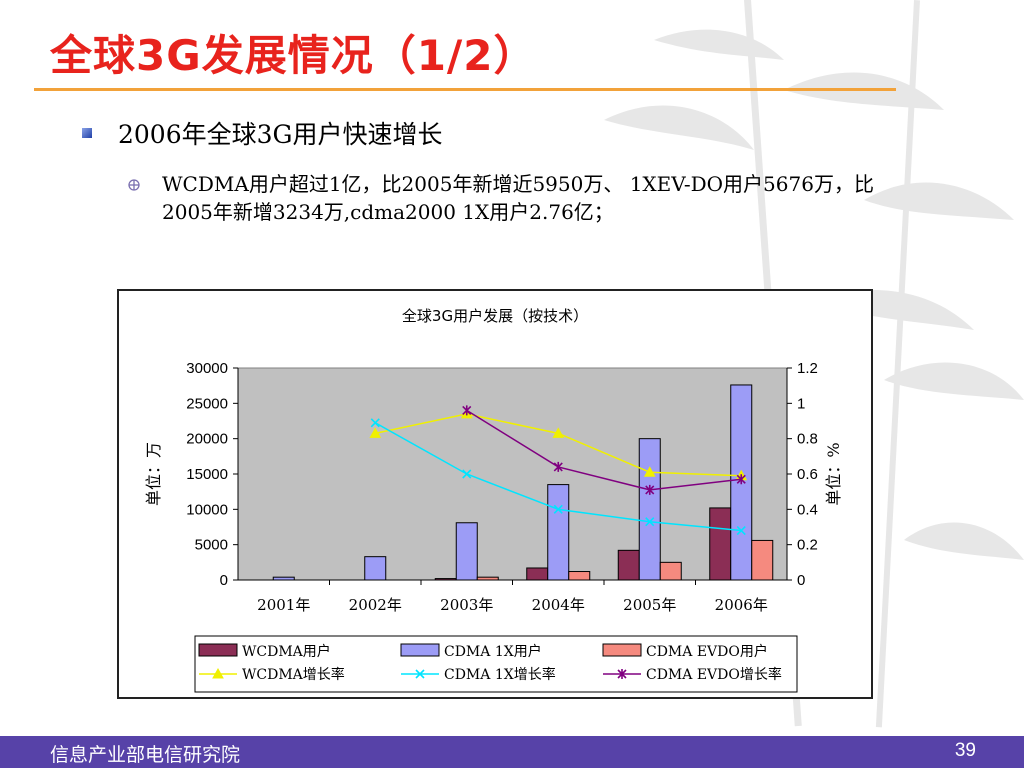  I want to click on footer-bar: 信息产业部电信研究院 39, so click(512, 752).